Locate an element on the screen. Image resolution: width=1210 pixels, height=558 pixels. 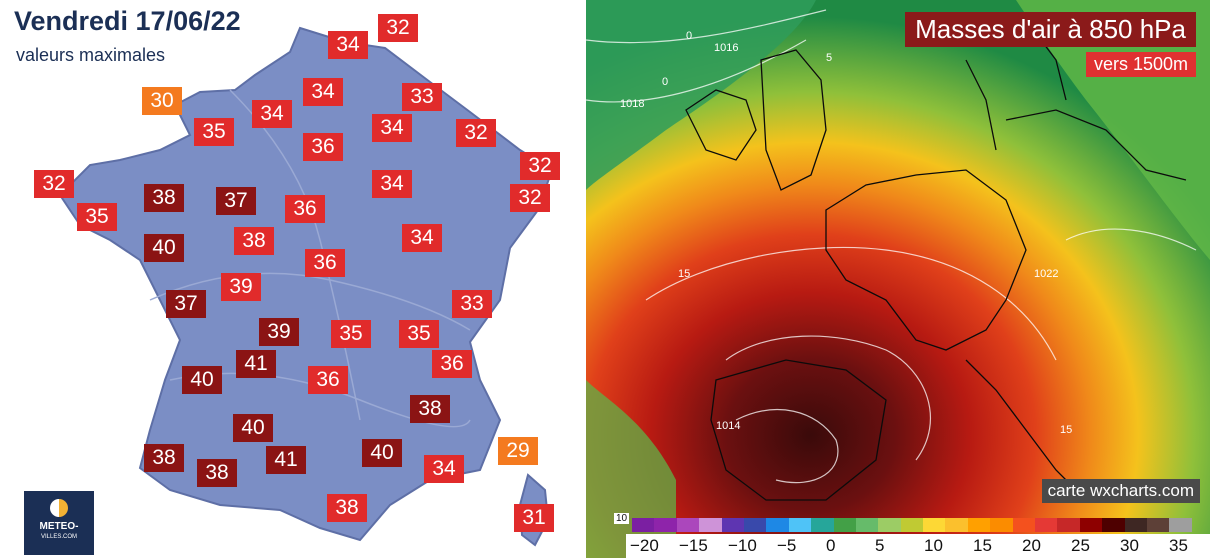
color-scale-bar is located at coordinates (912, 525).